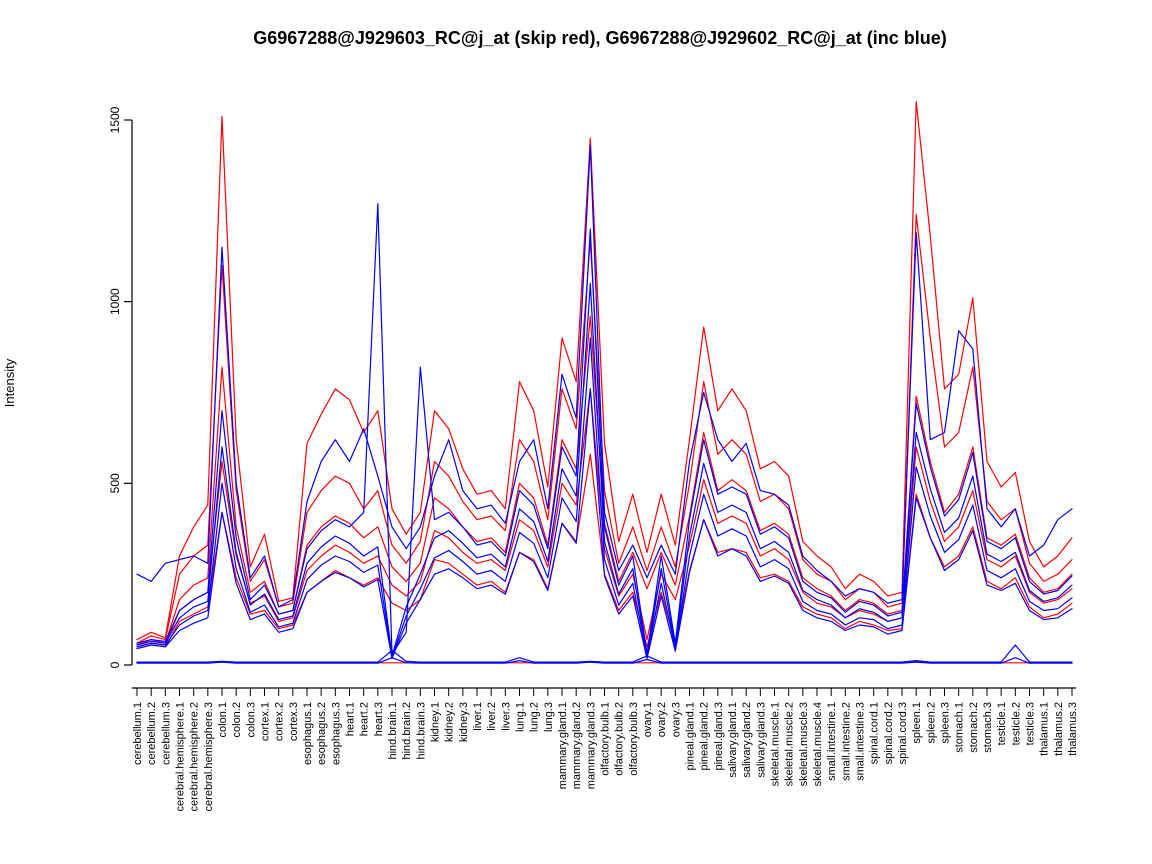 The width and height of the screenshot is (1152, 864). I want to click on x-tick-label: lung.3, so click(549, 717).